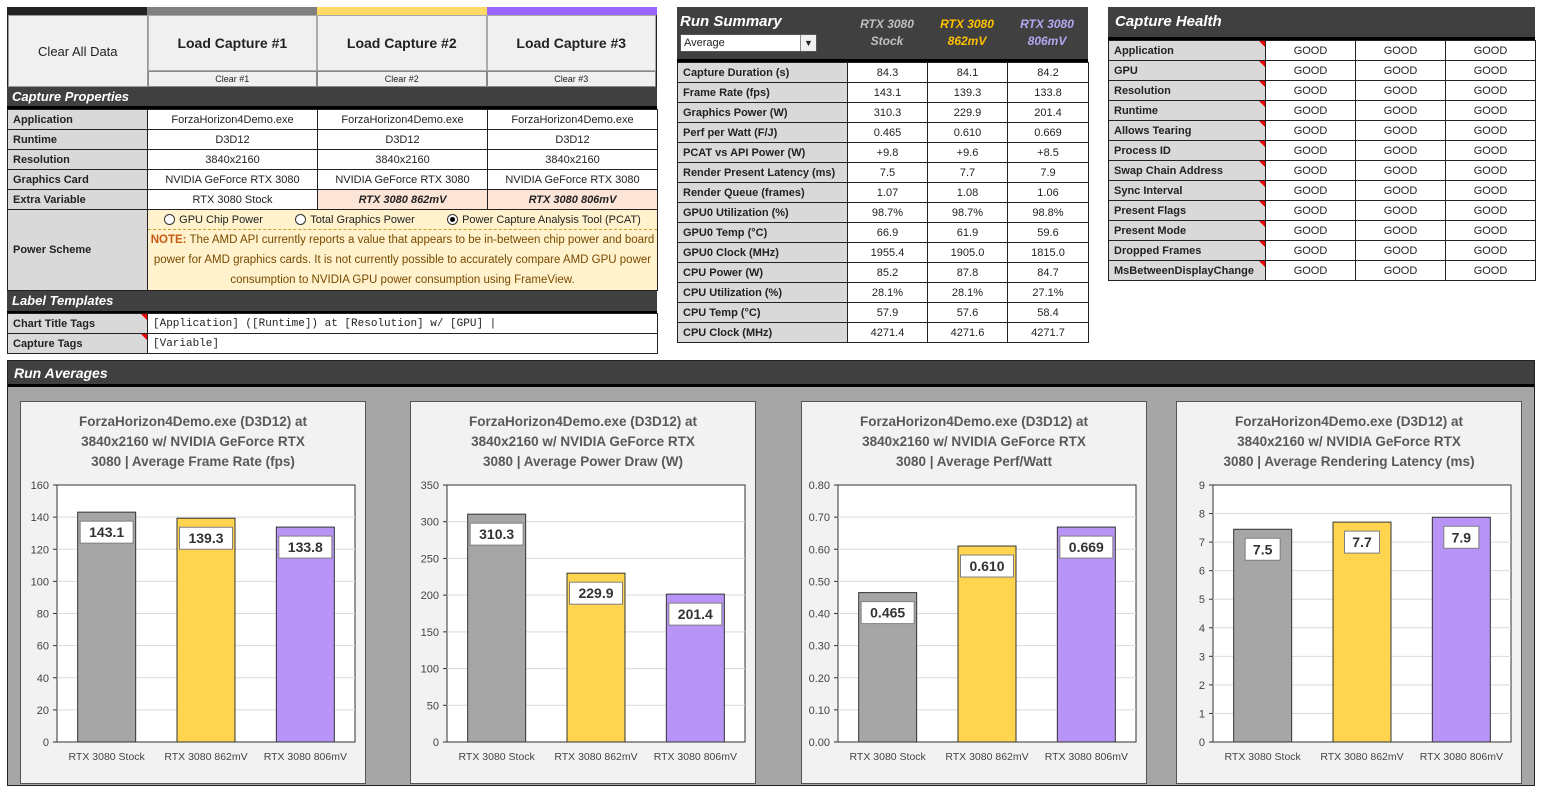 The width and height of the screenshot is (1543, 794). What do you see at coordinates (1187, 130) in the screenshot?
I see `row-label: Allows Tearing` at bounding box center [1187, 130].